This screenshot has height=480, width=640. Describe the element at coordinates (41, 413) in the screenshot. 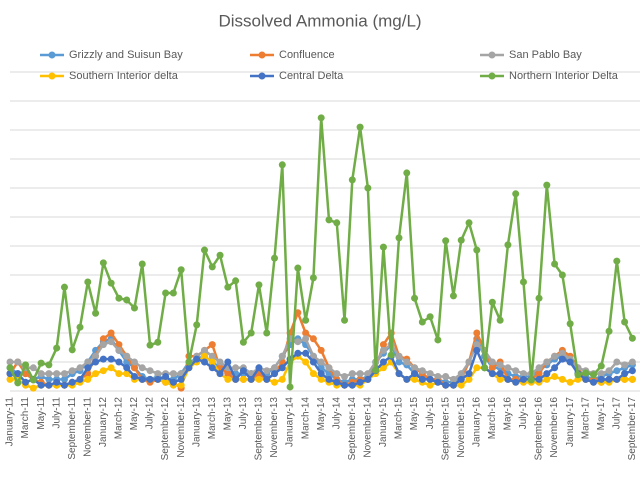

I see `x-tick-label: May-11` at that location.